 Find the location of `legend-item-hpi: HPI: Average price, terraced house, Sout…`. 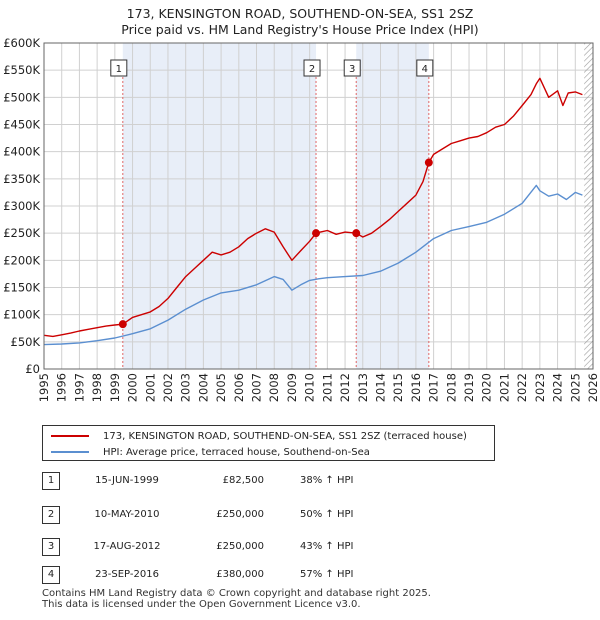

legend-item-hpi: HPI: Average price, terraced house, Sout… is located at coordinates (210, 452).